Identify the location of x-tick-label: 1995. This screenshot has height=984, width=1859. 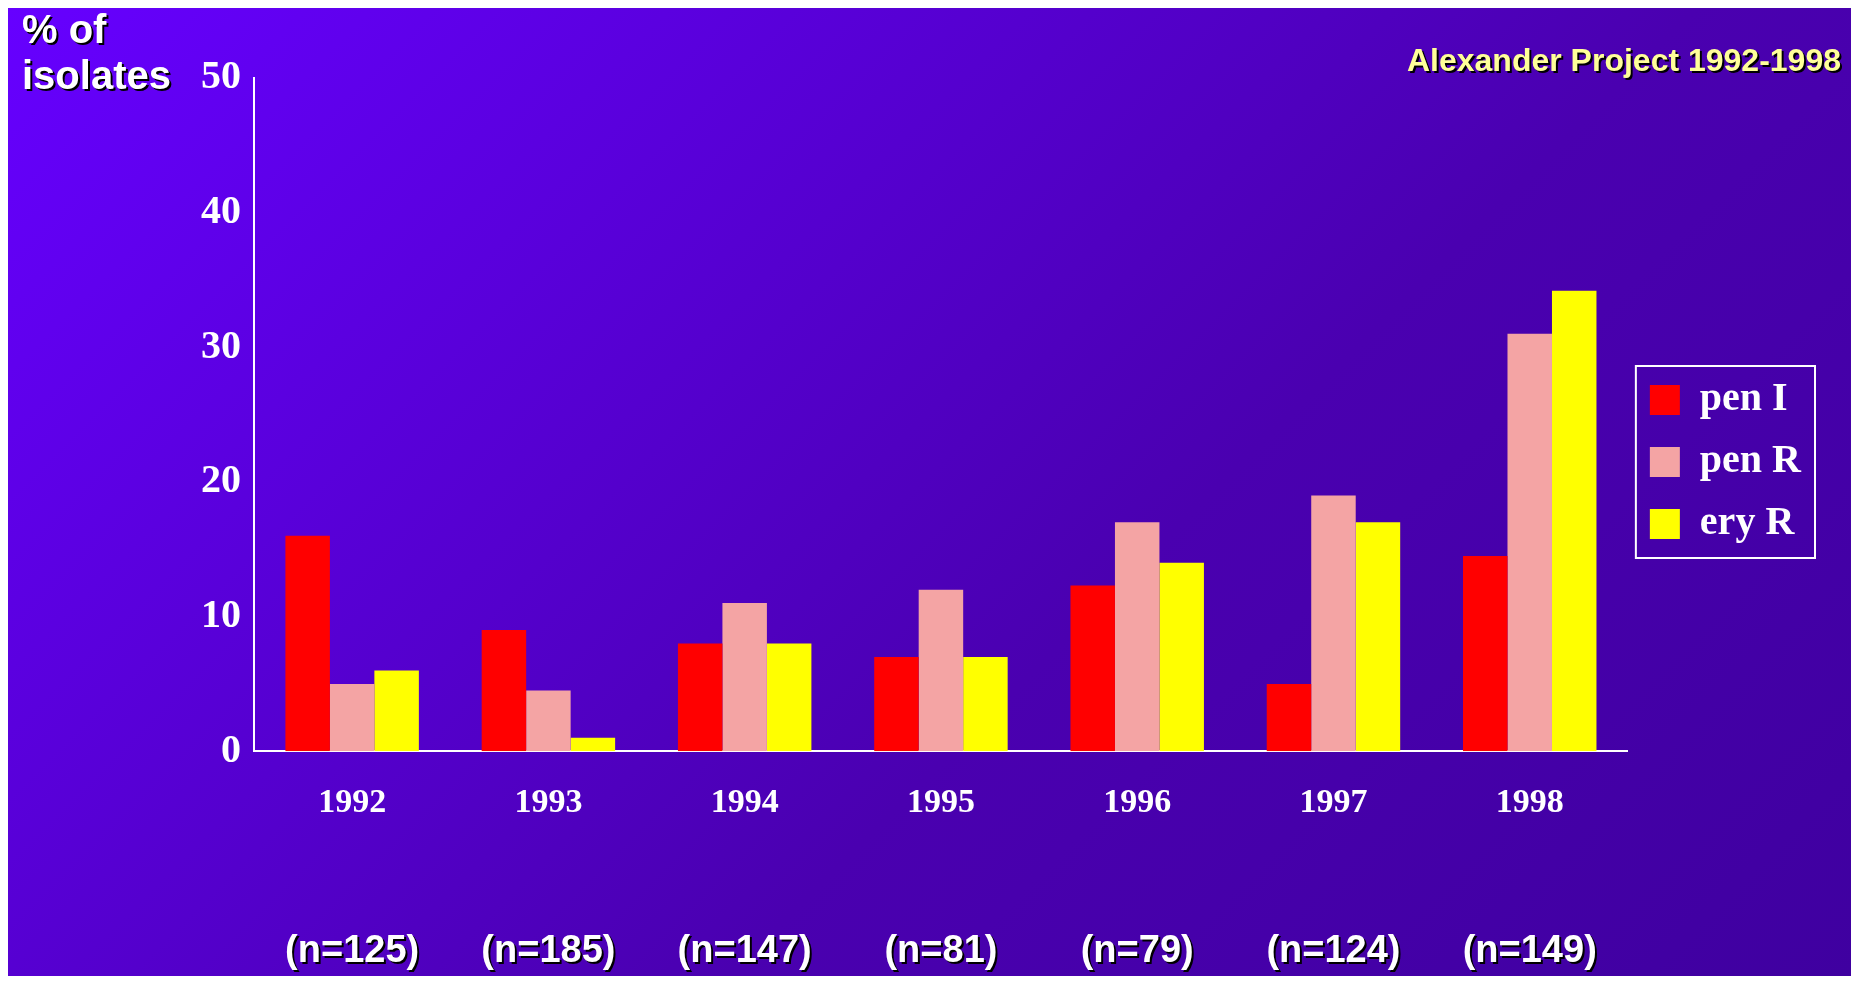
(940, 801).